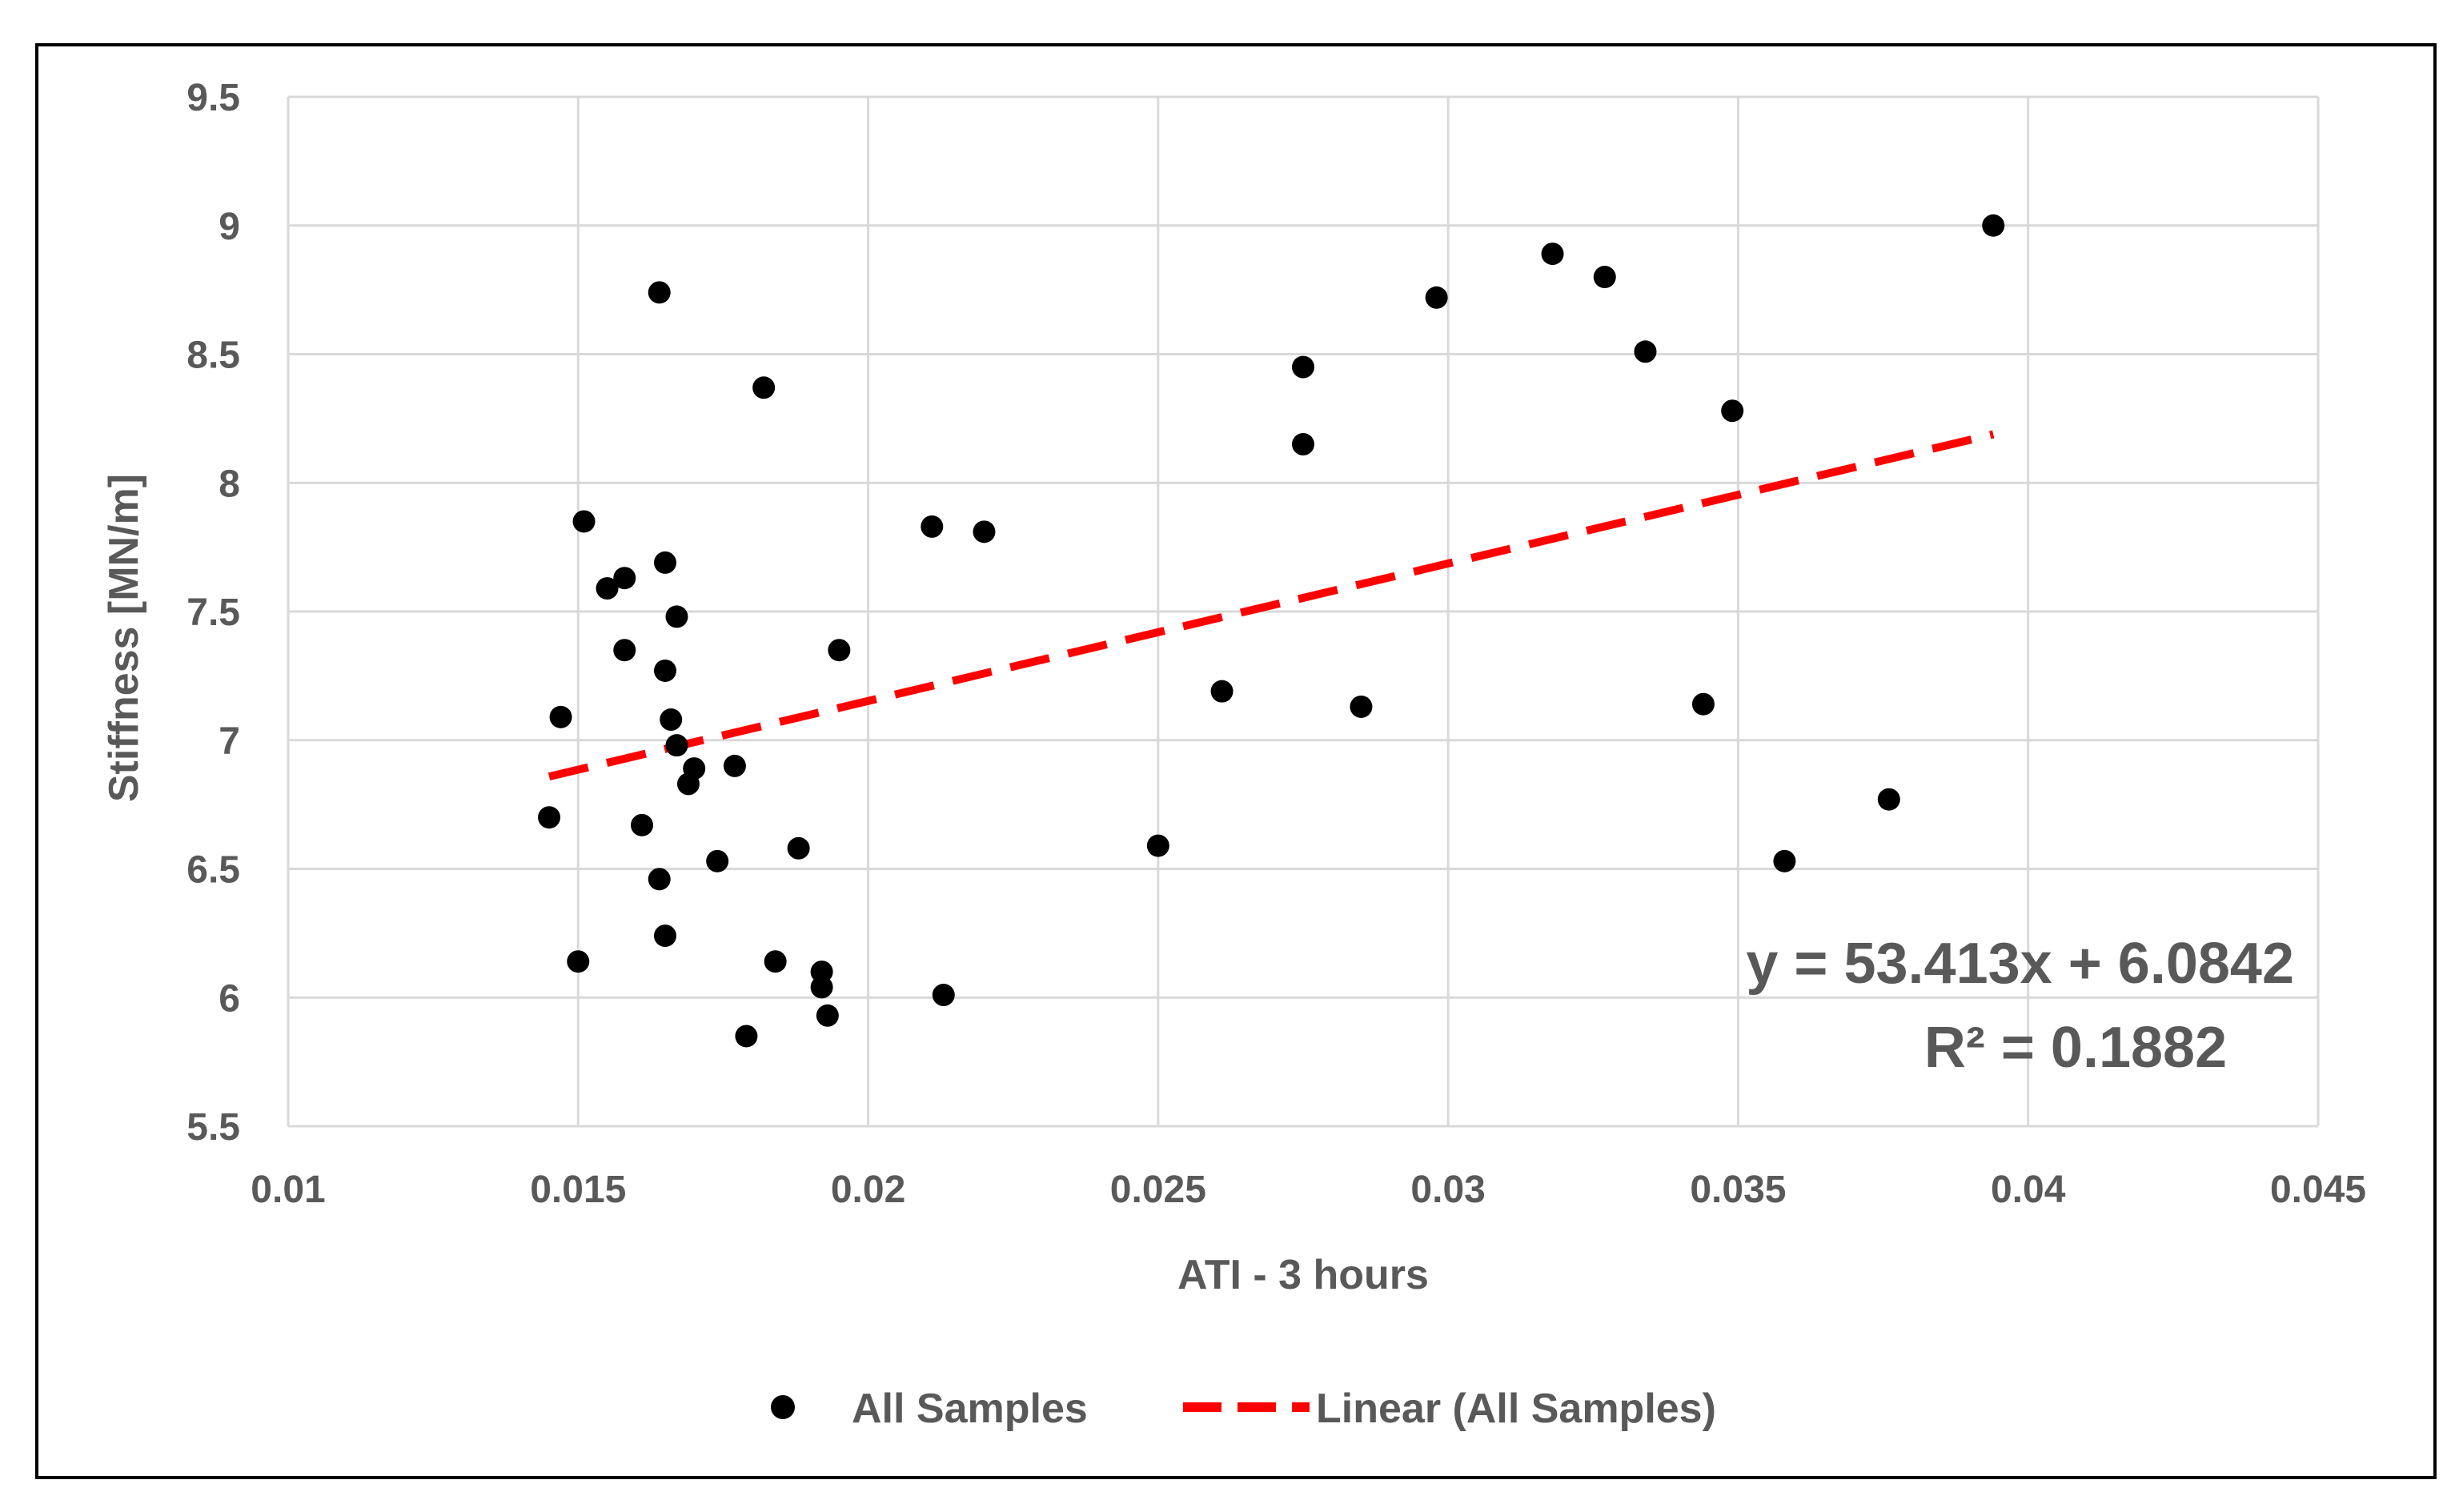 The height and width of the screenshot is (1512, 2463). What do you see at coordinates (230, 742) in the screenshot?
I see `y-tick-label: 7` at bounding box center [230, 742].